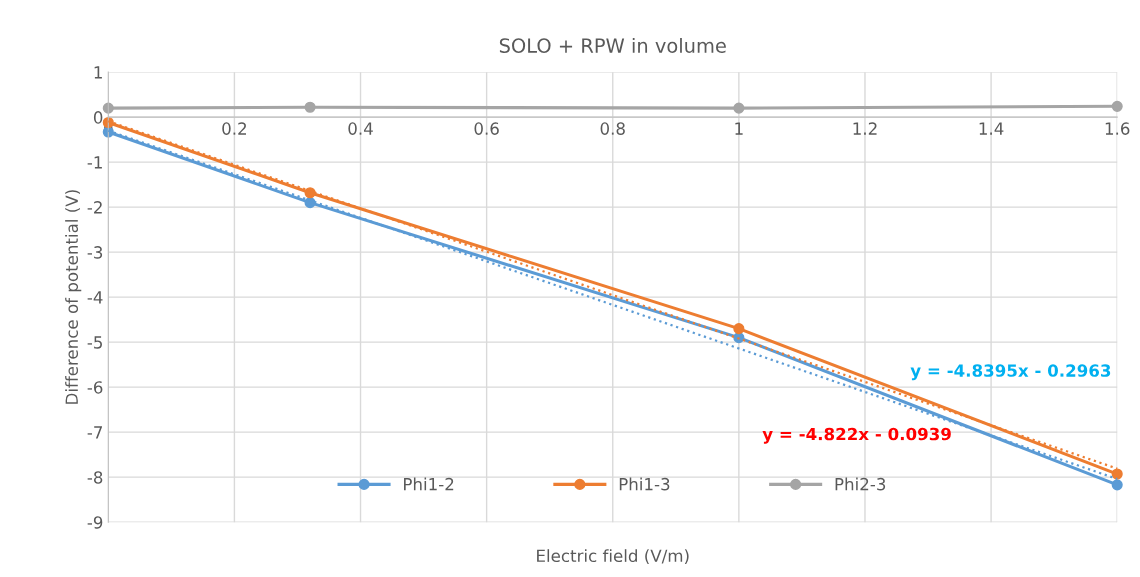 The width and height of the screenshot is (1140, 577). Describe the element at coordinates (95, 252) in the screenshot. I see `y-tick-label: -3` at that location.